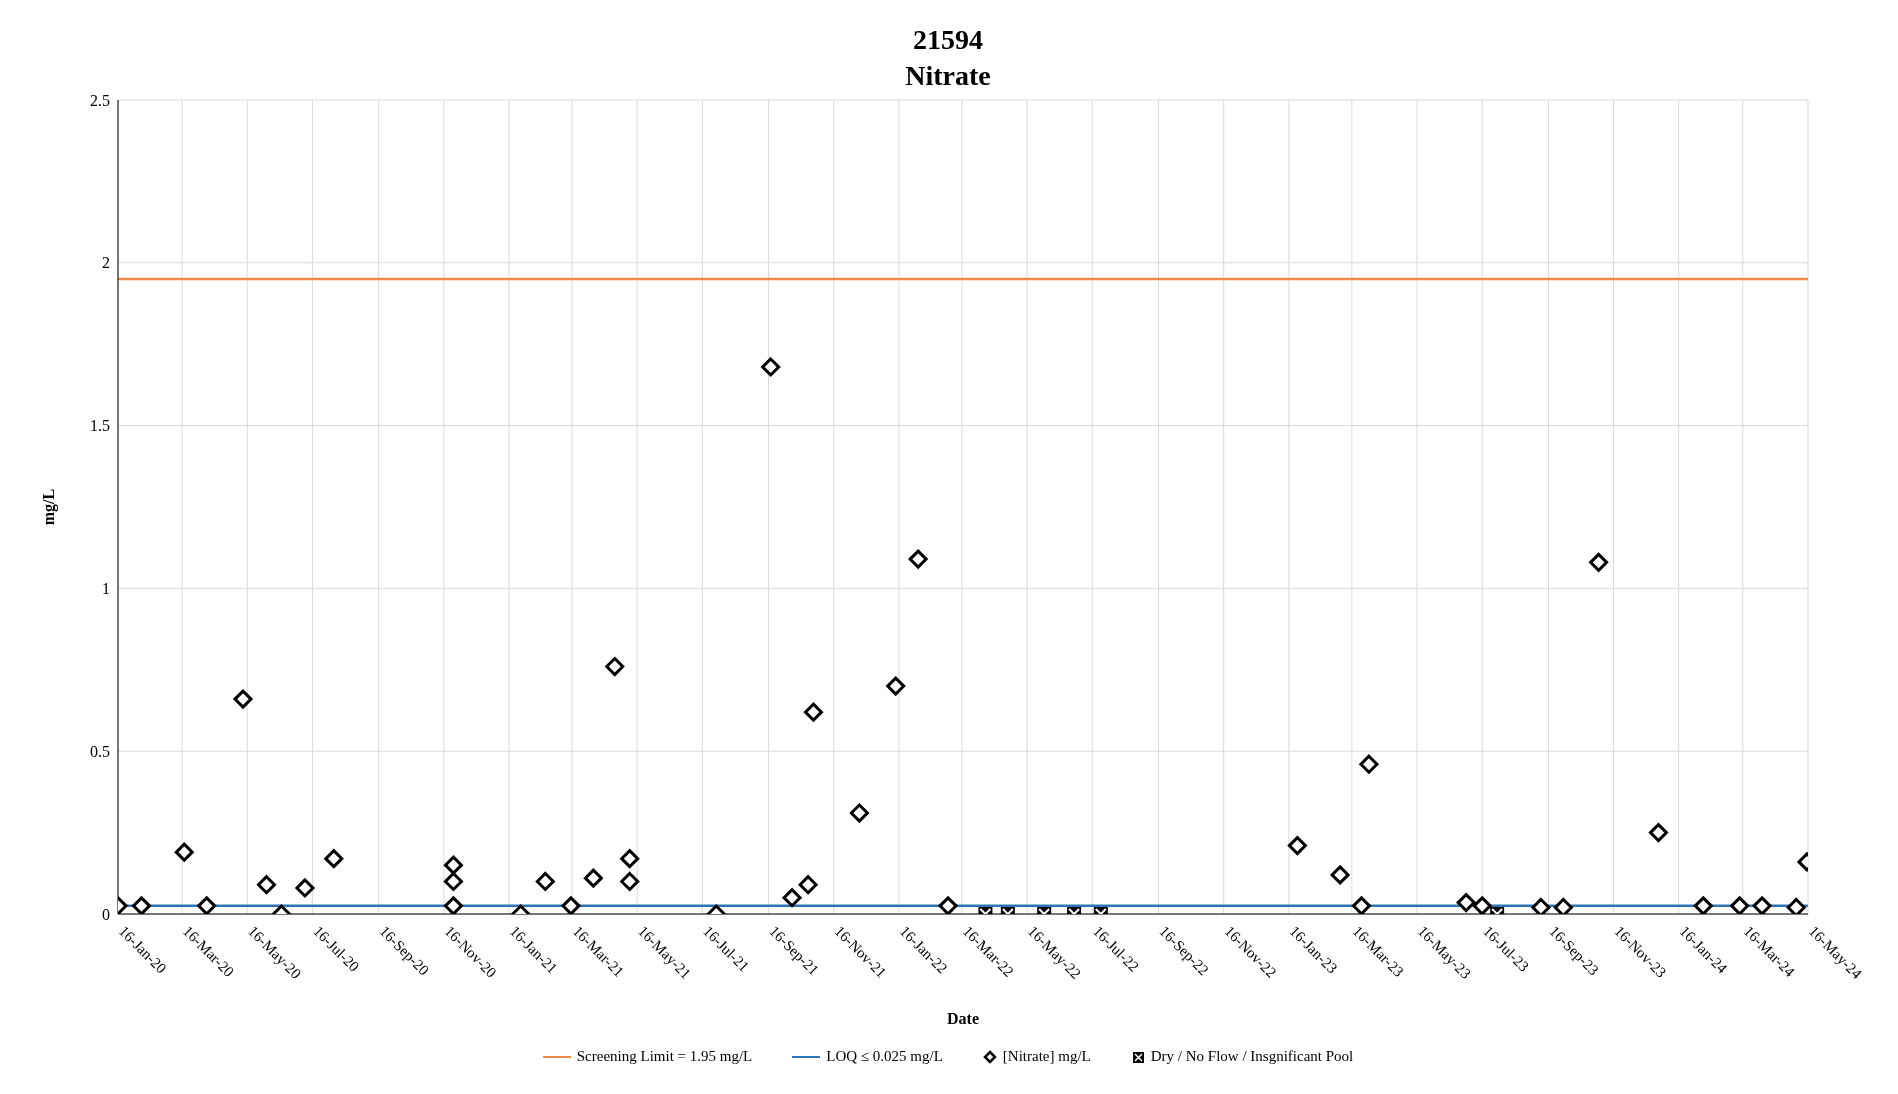 This screenshot has width=1898, height=1094. Describe the element at coordinates (664, 1056) in the screenshot. I see `legend-label: Screening Limit = 1.95 mg/L` at that location.